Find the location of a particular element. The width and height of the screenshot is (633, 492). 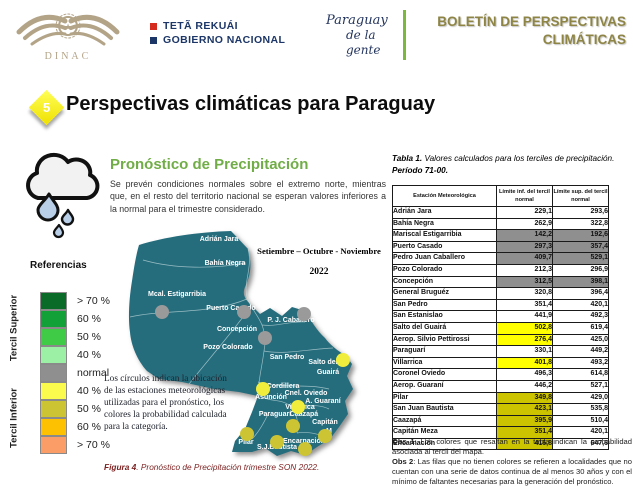

station-name-cell: General Bruguéz is located at coordinates (444, 293).